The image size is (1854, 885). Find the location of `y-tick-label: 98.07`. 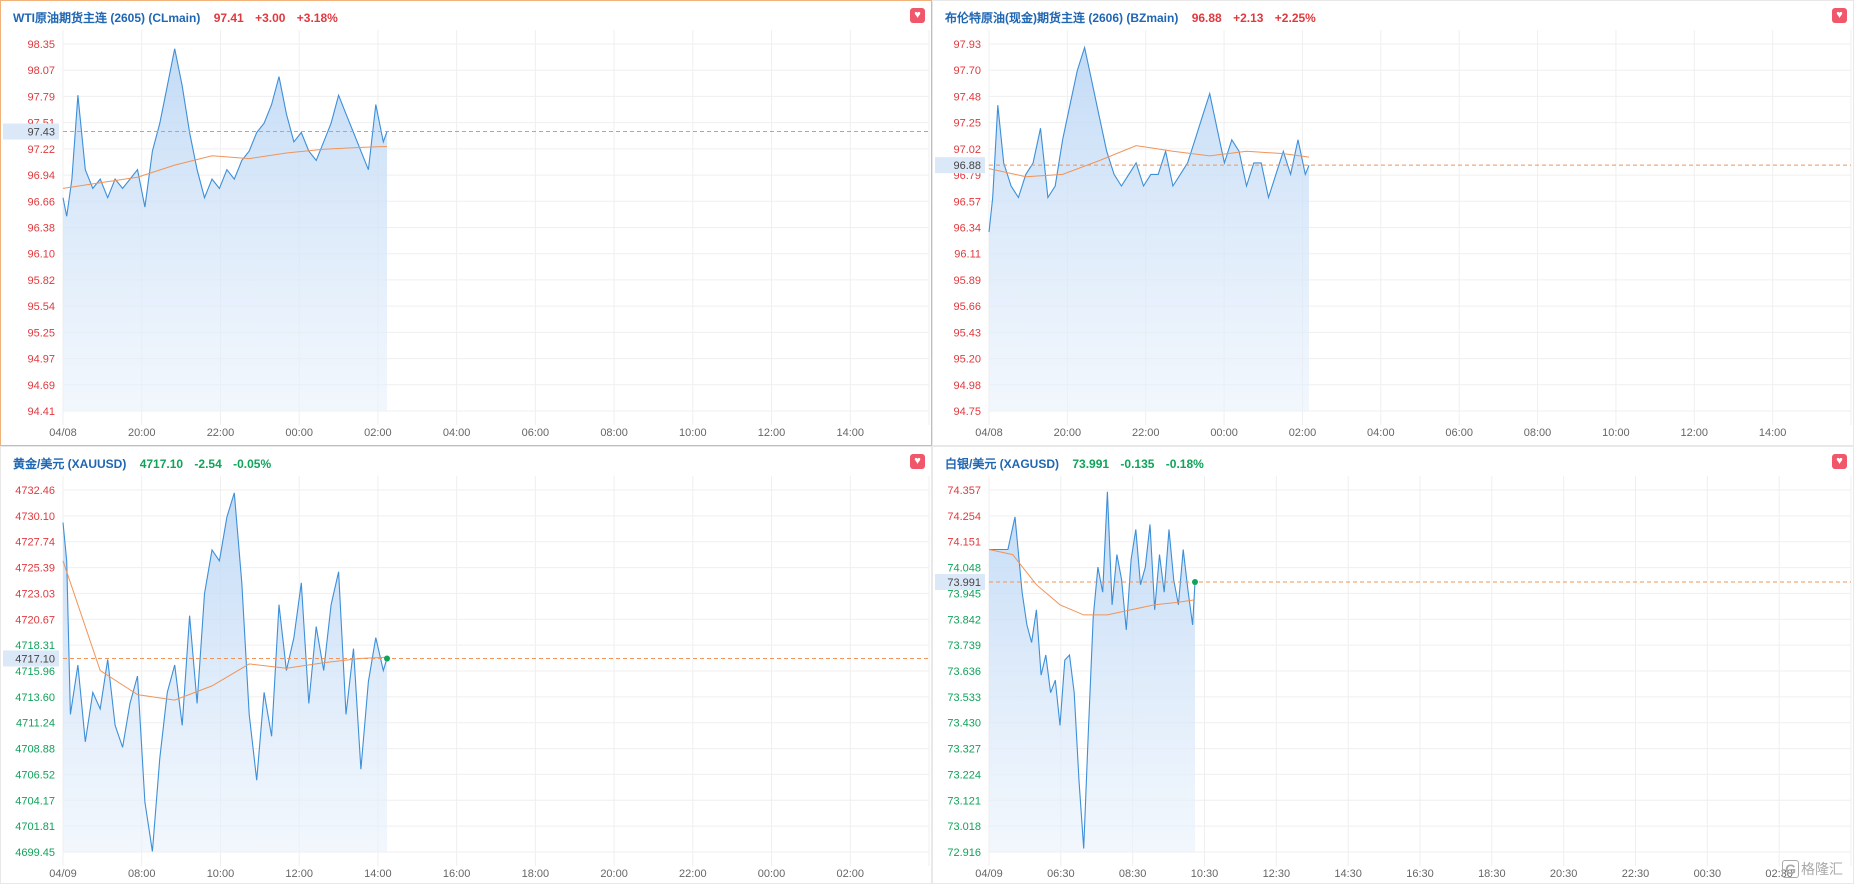

y-tick-label: 98.07 is located at coordinates (41, 71).